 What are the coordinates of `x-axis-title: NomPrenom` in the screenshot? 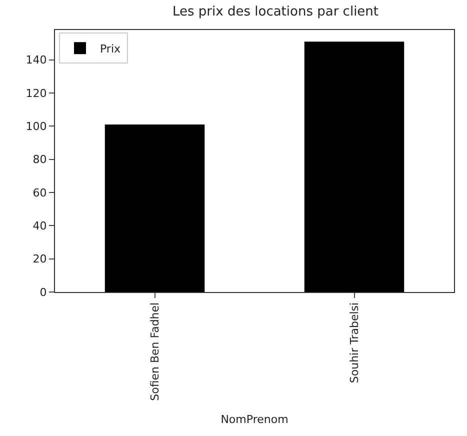 It's located at (254, 419).